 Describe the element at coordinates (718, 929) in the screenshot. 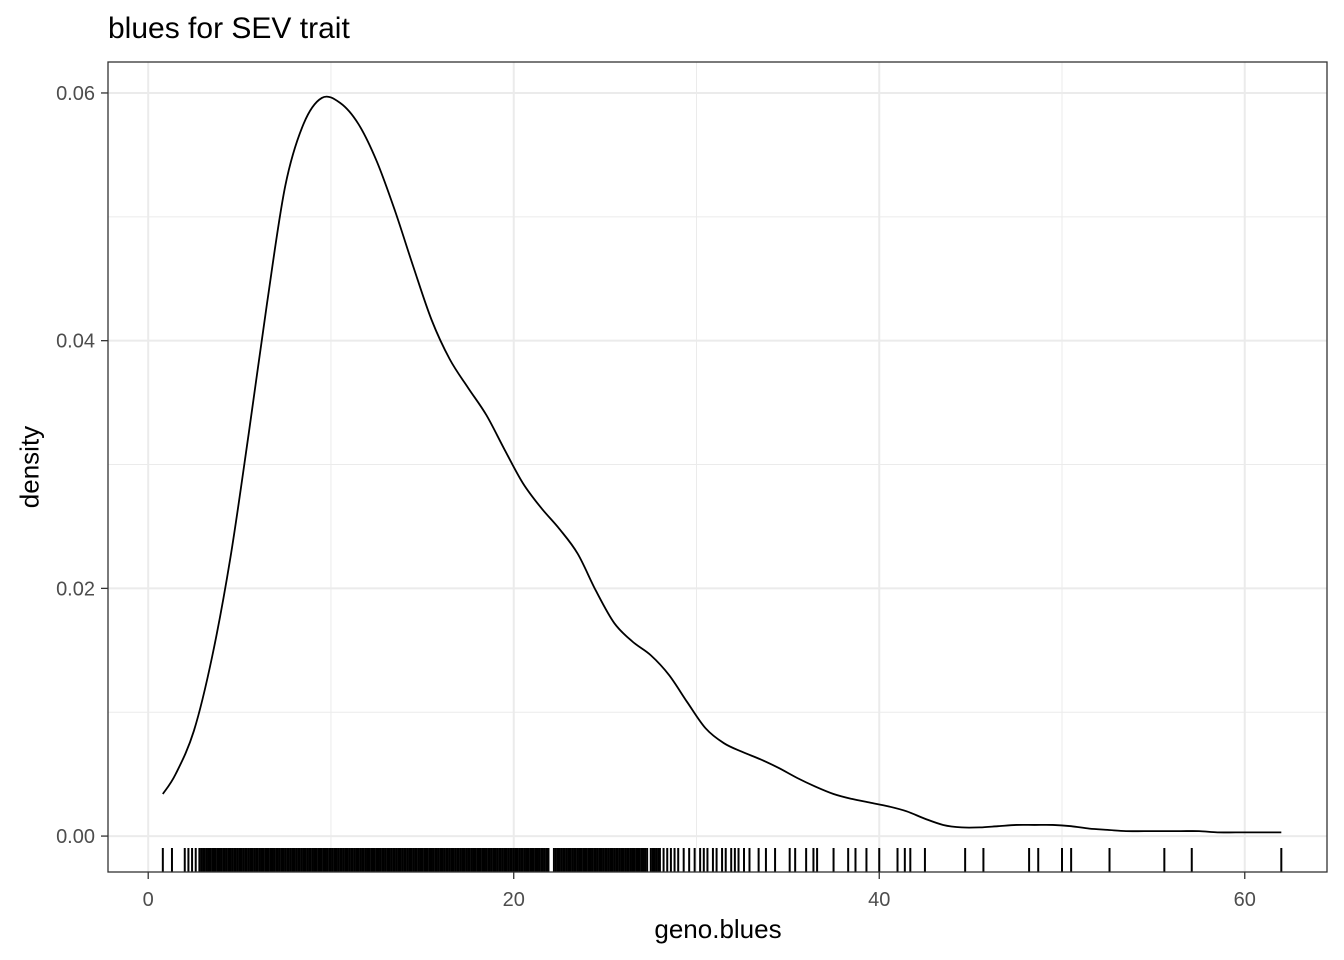

I see `x-axis-label: geno.blues` at that location.